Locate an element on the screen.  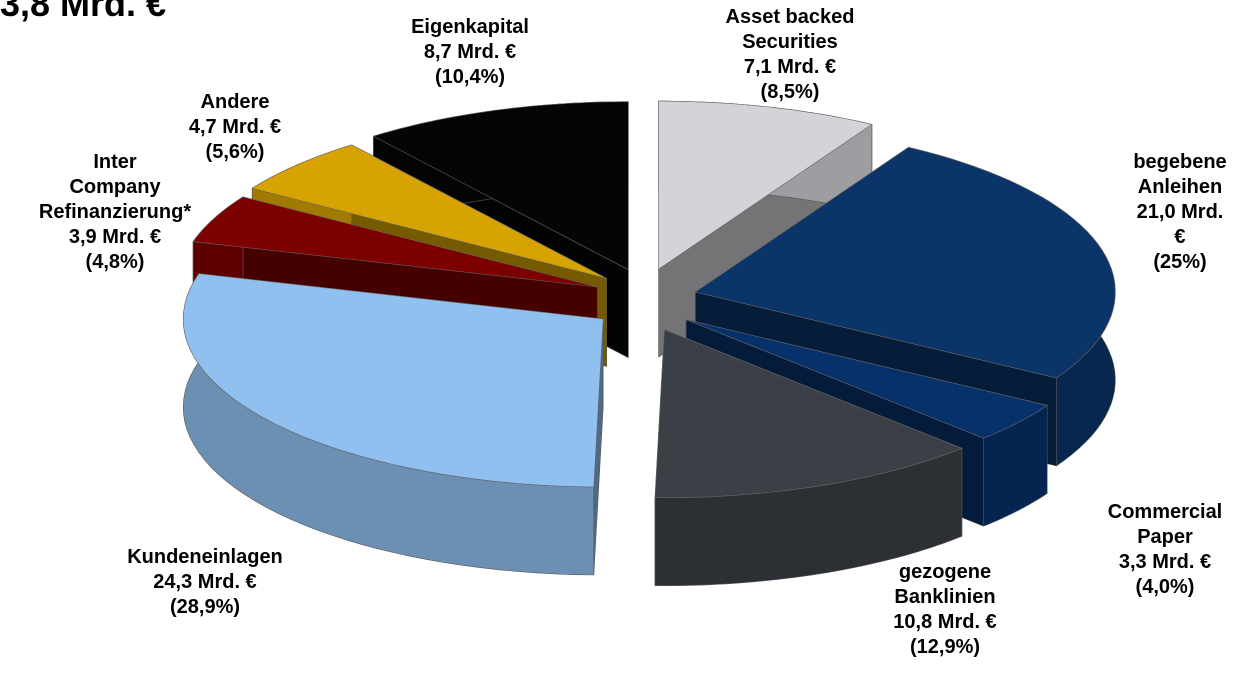
slice-name: Andere is located at coordinates (235, 102).